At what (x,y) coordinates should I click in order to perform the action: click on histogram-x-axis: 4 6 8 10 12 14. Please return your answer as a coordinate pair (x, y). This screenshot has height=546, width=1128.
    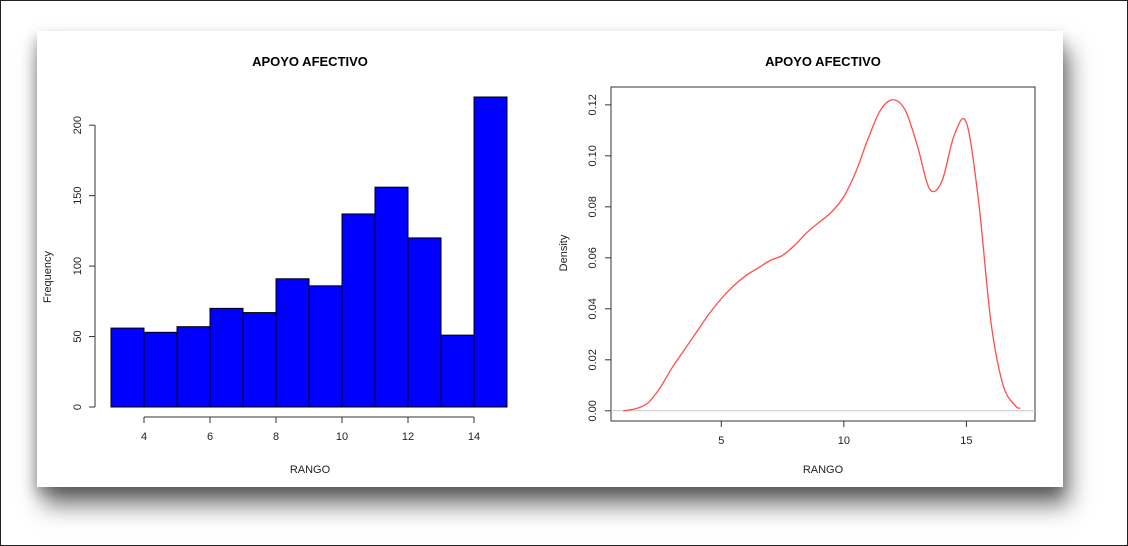
    Looking at the image, I should click on (310, 429).